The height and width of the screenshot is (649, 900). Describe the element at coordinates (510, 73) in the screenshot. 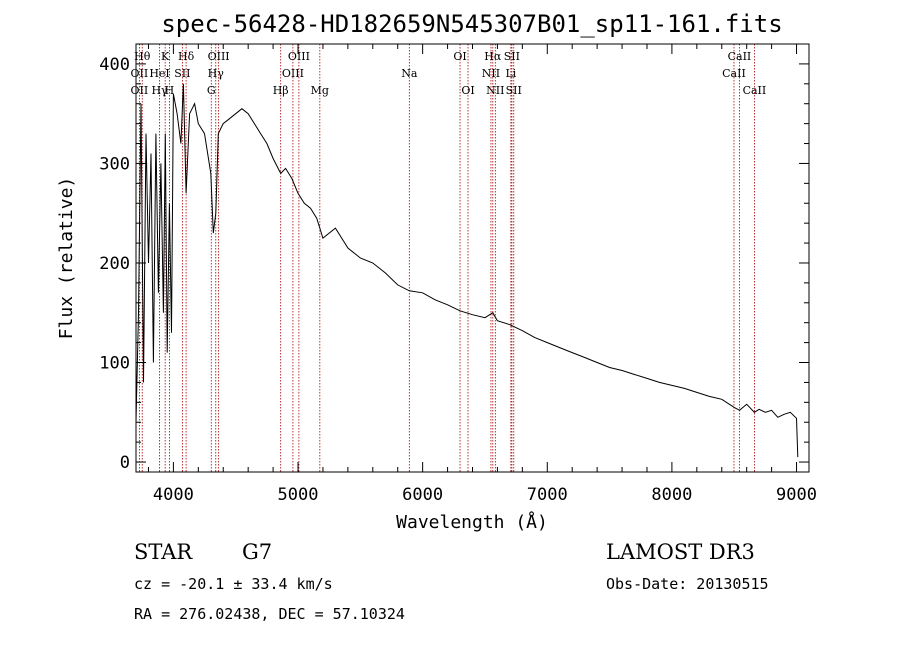

I see `line-label: Li` at that location.